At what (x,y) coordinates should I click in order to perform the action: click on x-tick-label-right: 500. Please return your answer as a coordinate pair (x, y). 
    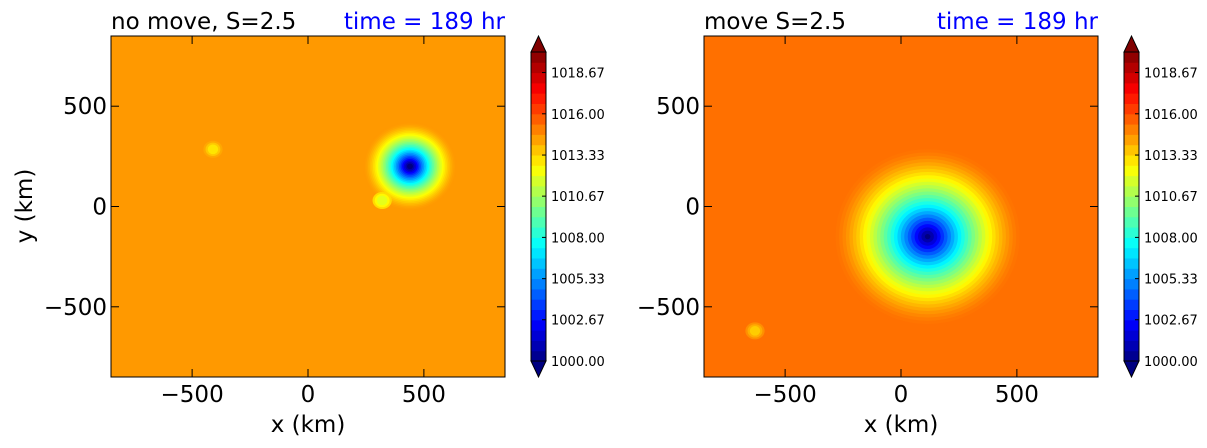
    Looking at the image, I should click on (1017, 395).